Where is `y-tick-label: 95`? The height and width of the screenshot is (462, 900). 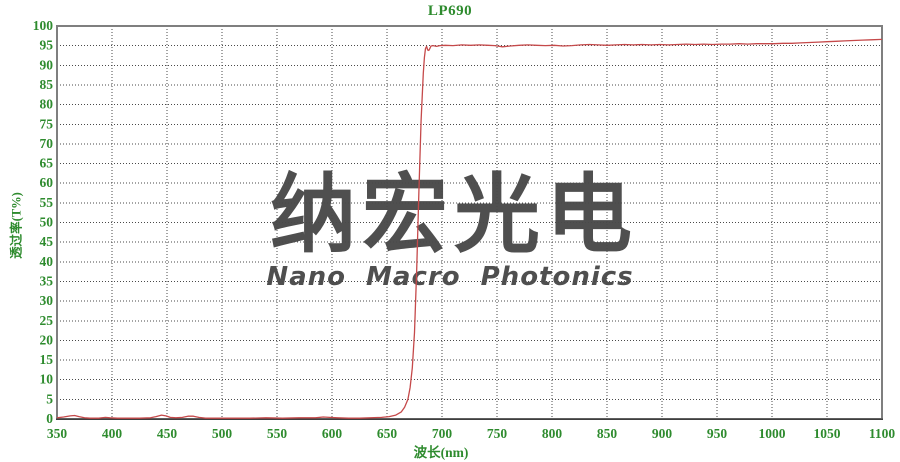 y-tick-label: 95 is located at coordinates (47, 45).